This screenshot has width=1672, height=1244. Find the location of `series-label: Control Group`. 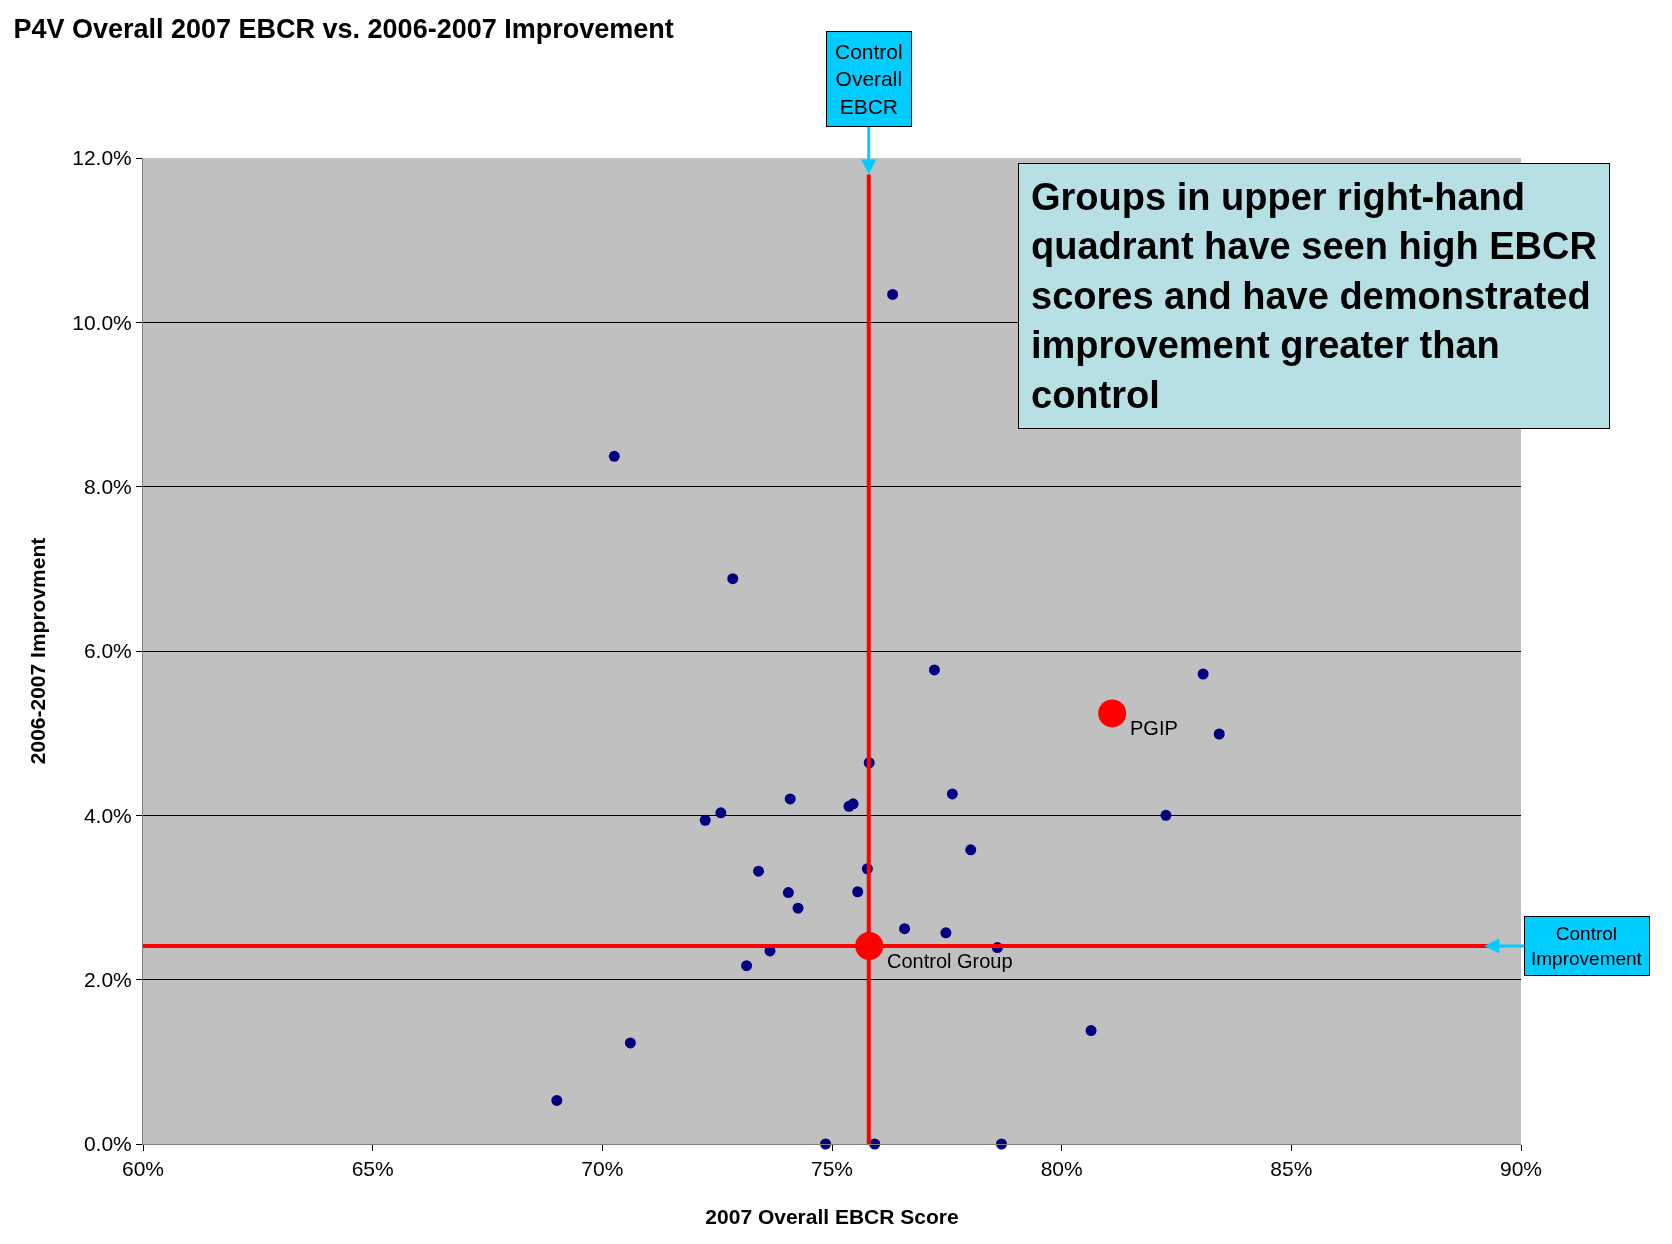

series-label: Control Group is located at coordinates (950, 961).